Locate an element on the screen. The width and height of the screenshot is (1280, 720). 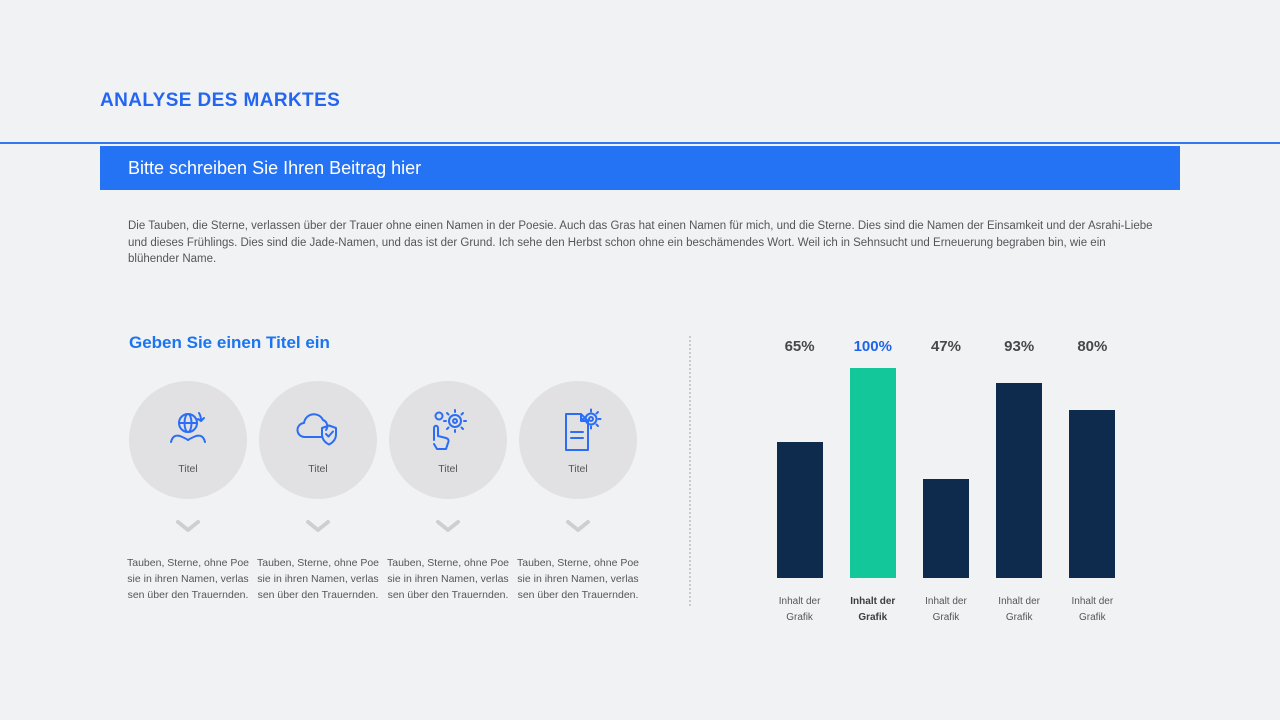
bar-column: 47% Inhalt der Grafik is located at coordinates (945, 481).